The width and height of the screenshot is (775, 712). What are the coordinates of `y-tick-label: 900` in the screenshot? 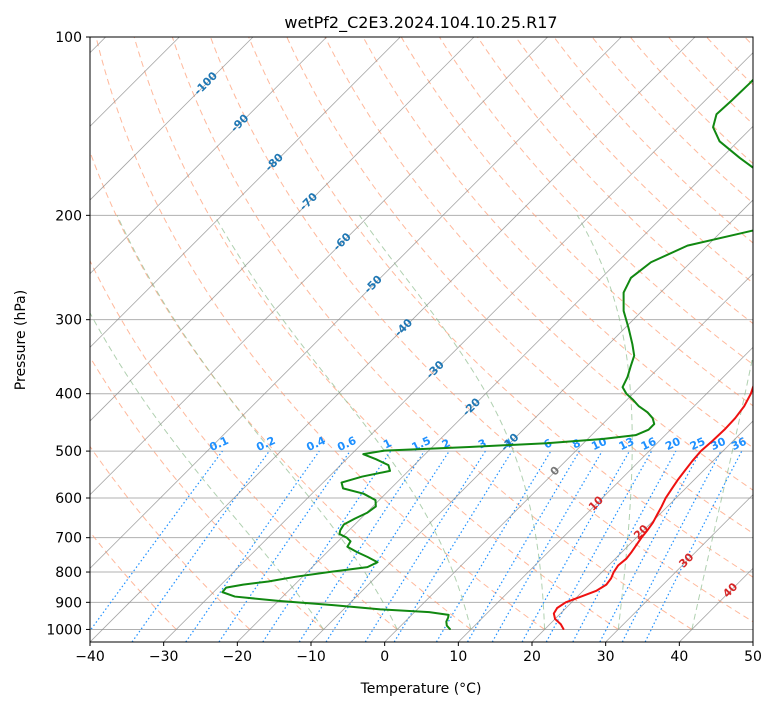 It's located at (68, 603).